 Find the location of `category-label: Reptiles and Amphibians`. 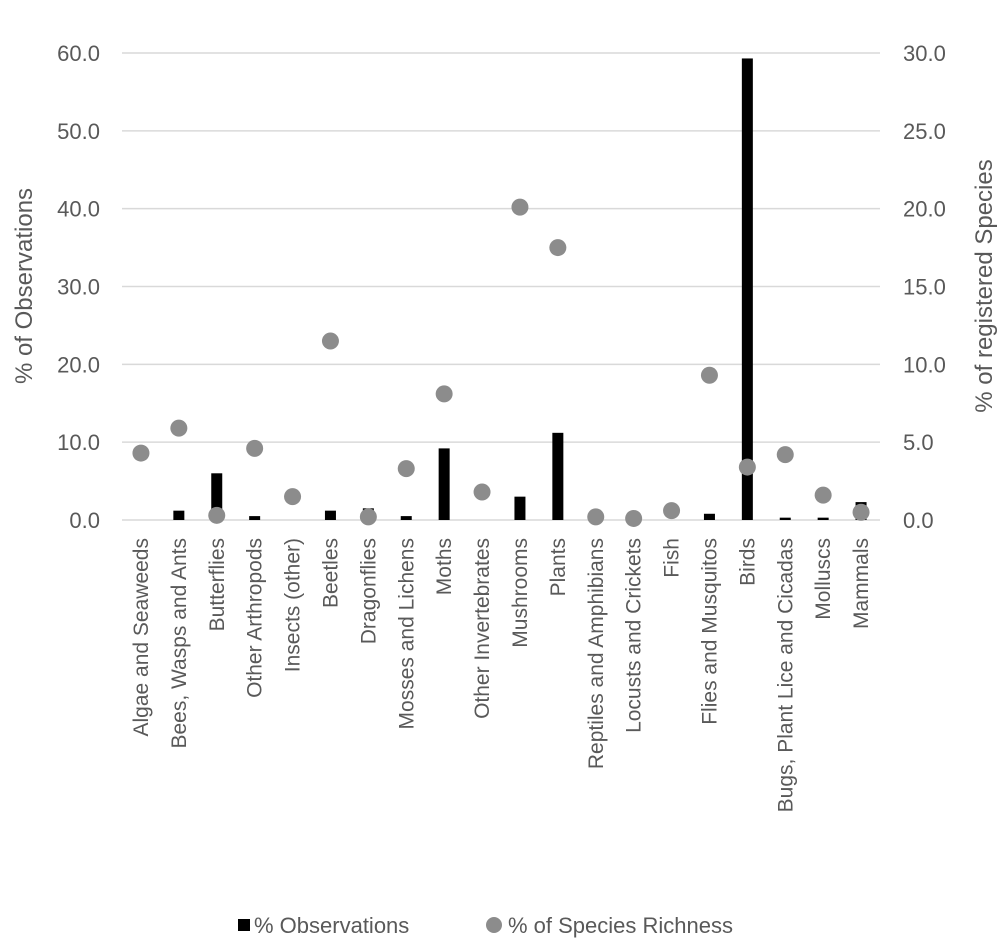

category-label: Reptiles and Amphibians is located at coordinates (596, 653).